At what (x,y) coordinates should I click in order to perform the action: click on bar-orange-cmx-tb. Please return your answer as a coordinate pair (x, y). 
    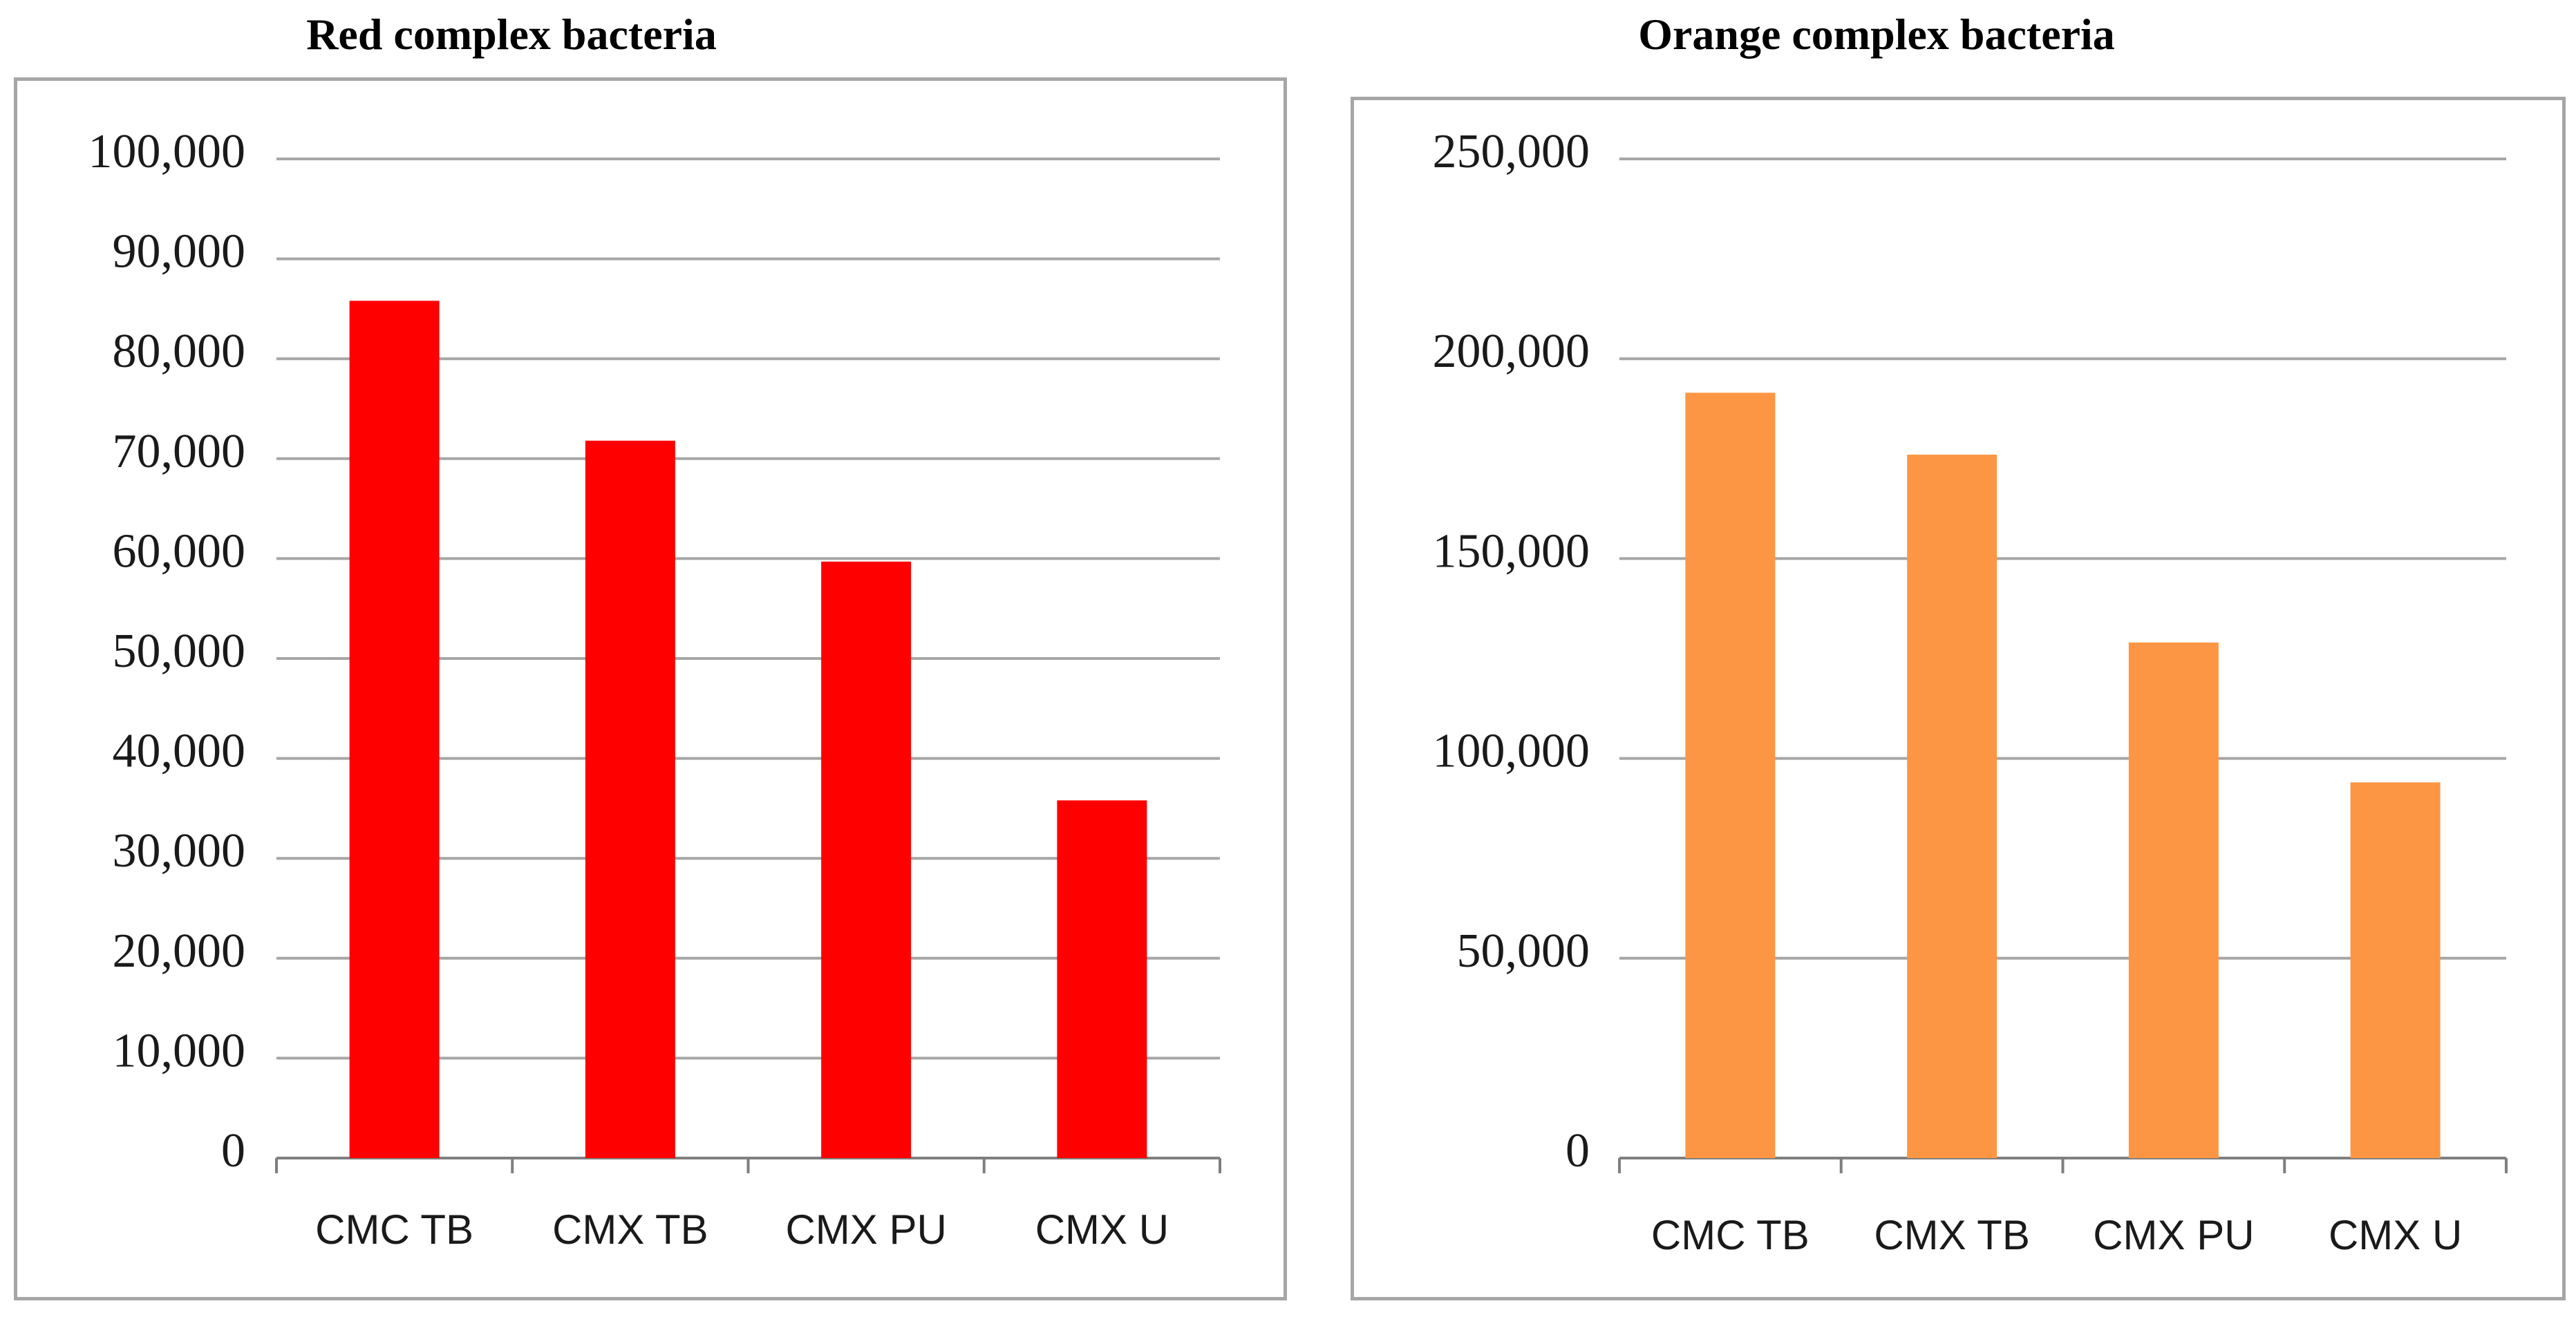
    Looking at the image, I should click on (1952, 807).